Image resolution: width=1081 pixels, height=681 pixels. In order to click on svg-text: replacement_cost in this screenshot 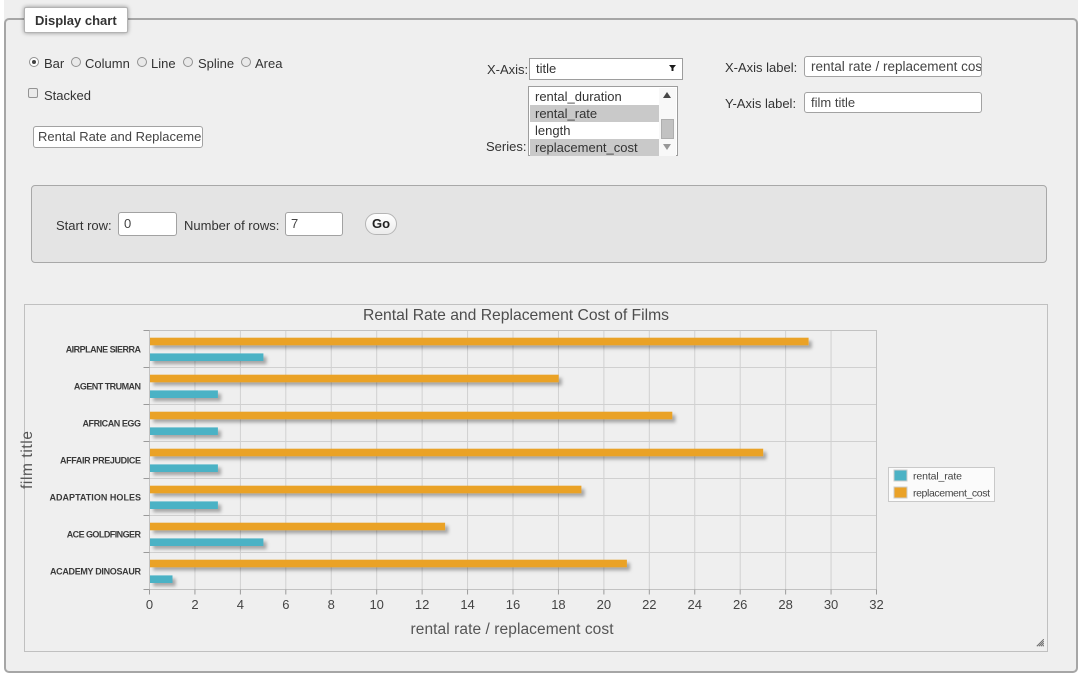, I will do `click(951, 494)`.